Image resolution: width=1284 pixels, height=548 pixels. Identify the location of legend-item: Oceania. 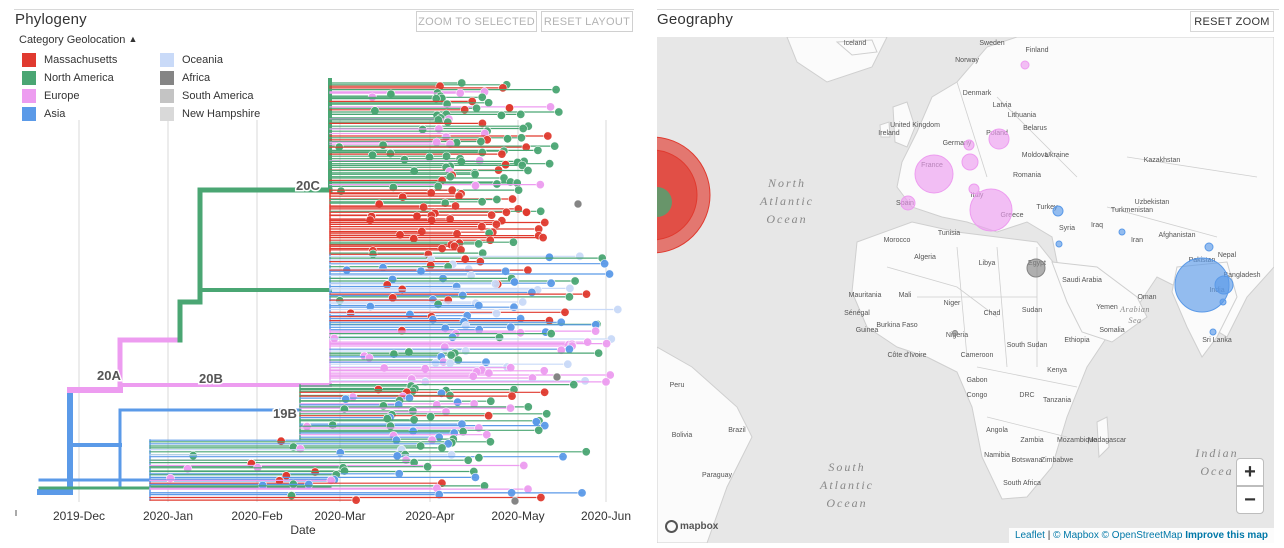
(191, 60).